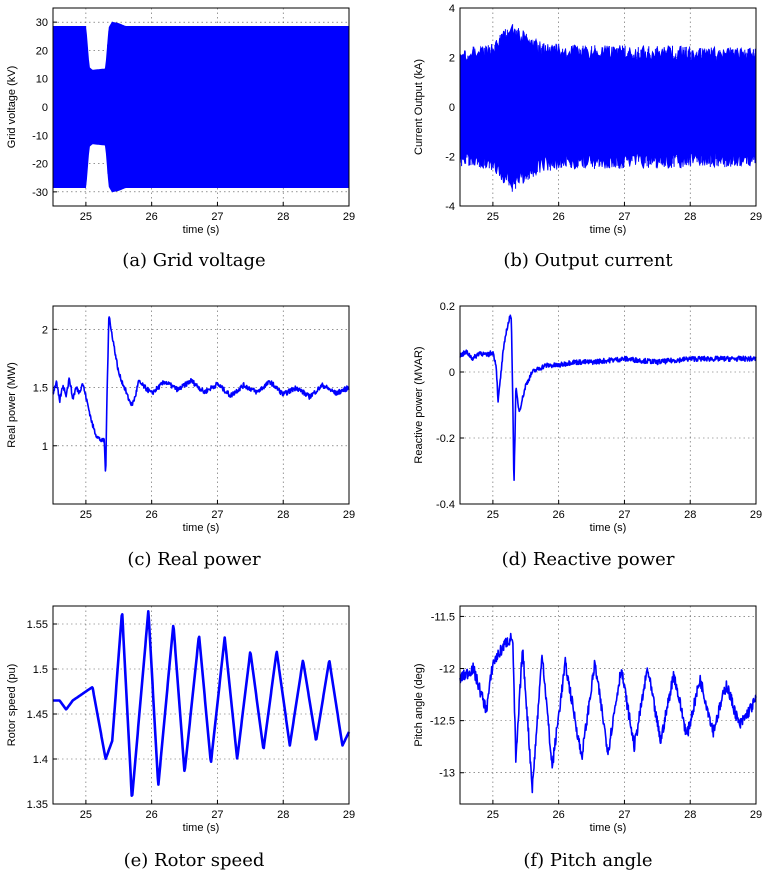  I want to click on y-tick-label: -20, so click(40, 165).